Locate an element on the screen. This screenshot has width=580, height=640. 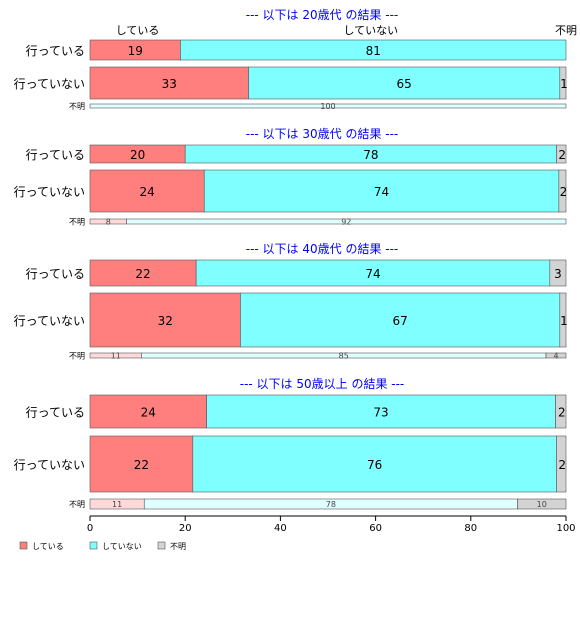
x-tick-label: 40 is located at coordinates (280, 528).